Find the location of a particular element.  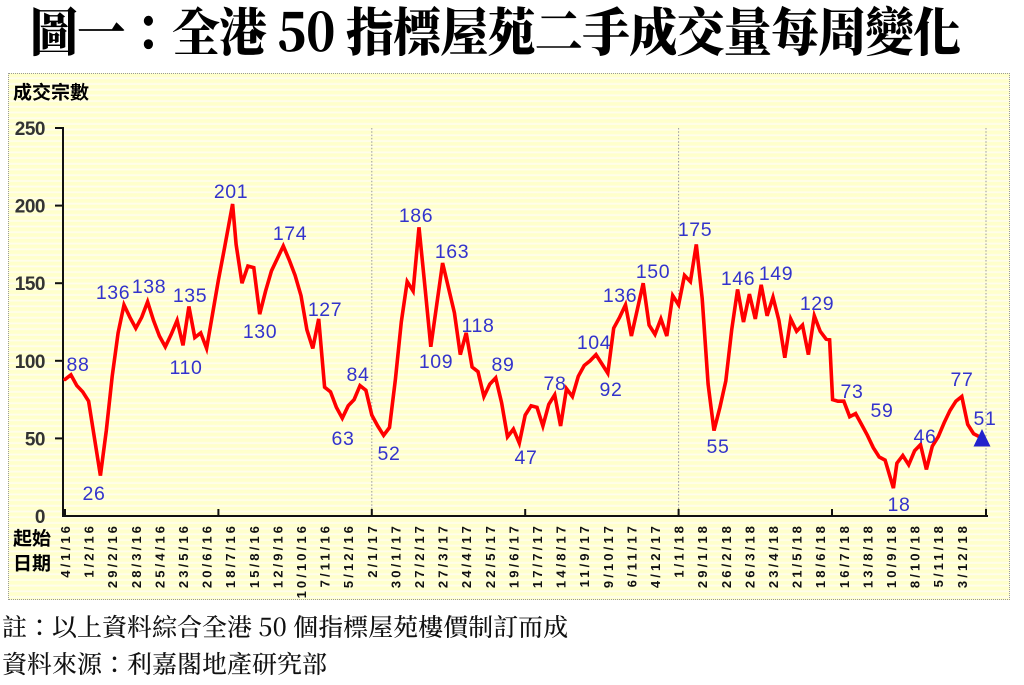

svg-text: 13/8/18 is located at coordinates (867, 555).